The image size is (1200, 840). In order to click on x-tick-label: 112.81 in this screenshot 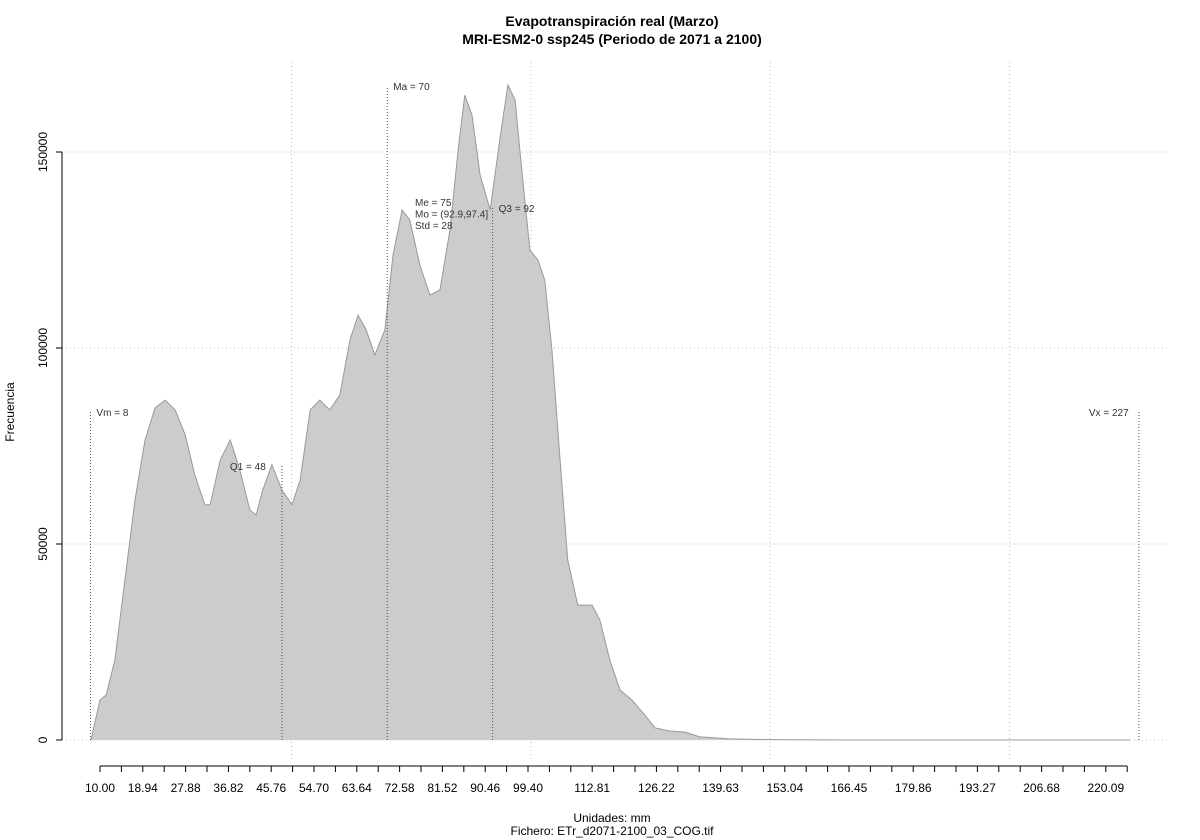, I will do `click(592, 788)`.